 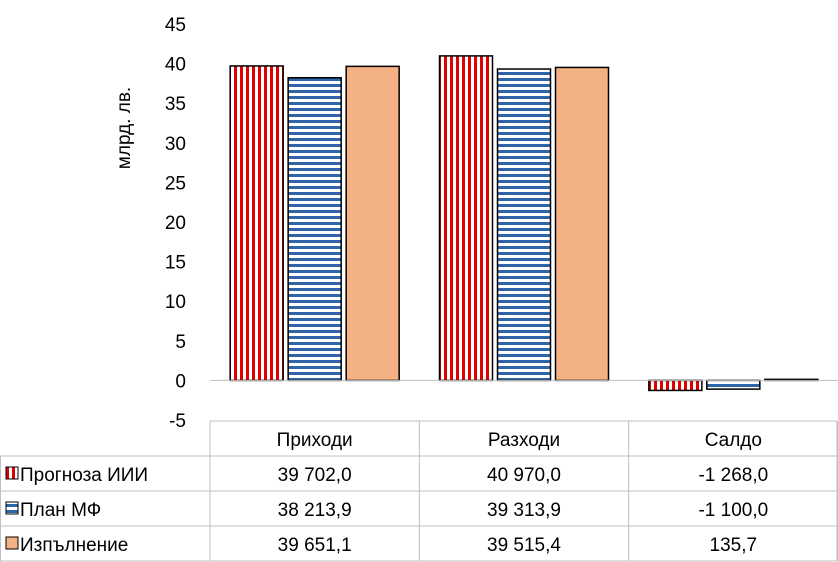 I want to click on y-tick-label: 35, so click(x=175, y=104).